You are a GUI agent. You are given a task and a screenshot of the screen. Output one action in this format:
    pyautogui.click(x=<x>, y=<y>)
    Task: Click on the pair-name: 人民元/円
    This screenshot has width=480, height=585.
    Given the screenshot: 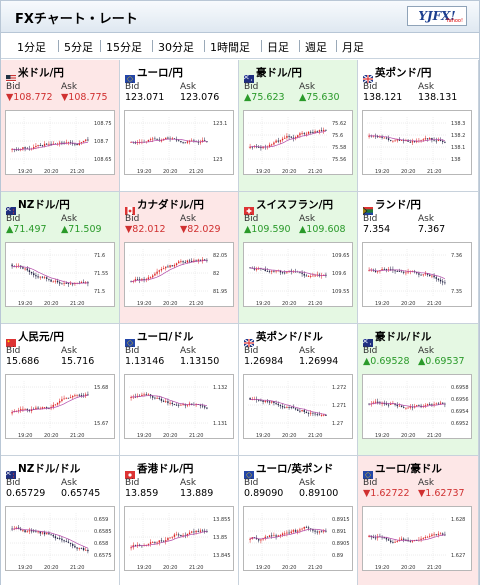 What is the action you would take?
    pyautogui.click(x=41, y=336)
    